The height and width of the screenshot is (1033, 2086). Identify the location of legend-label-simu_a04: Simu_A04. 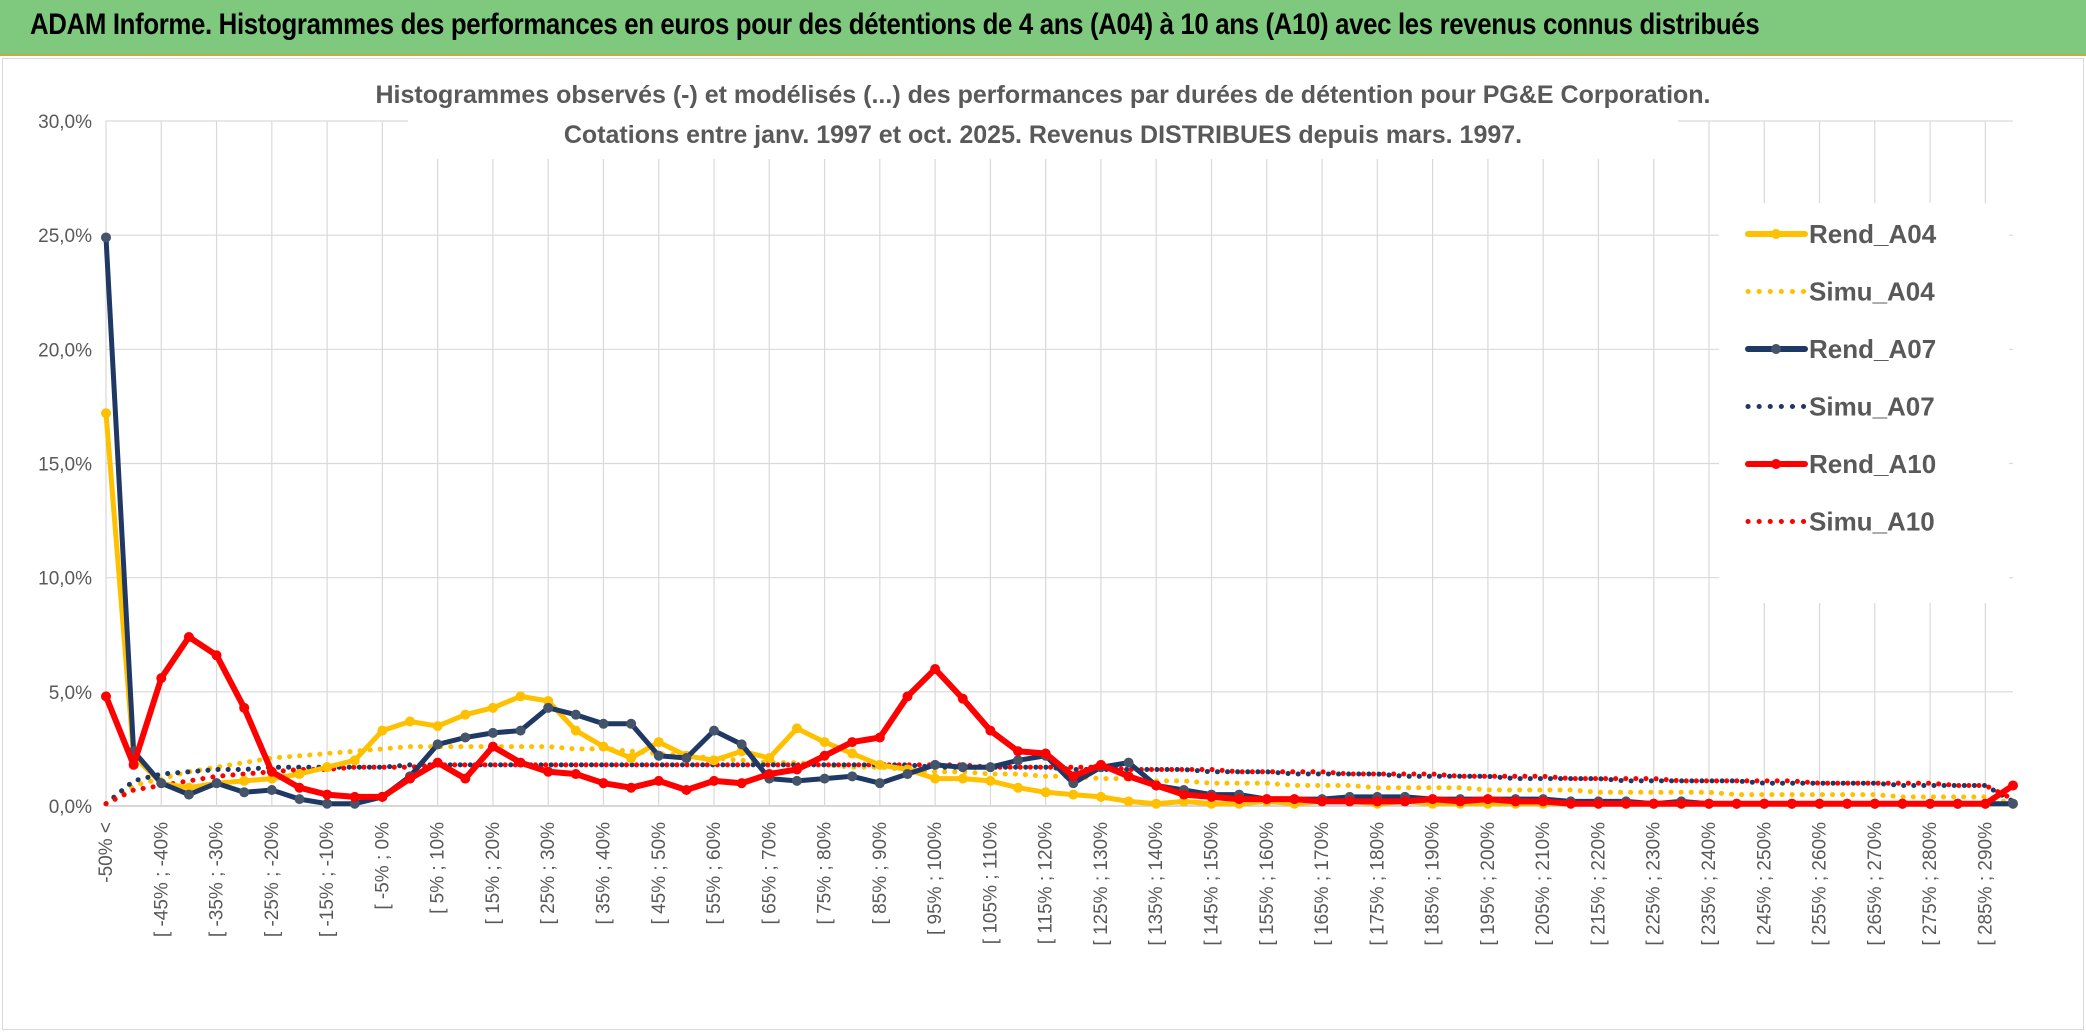
(1872, 292).